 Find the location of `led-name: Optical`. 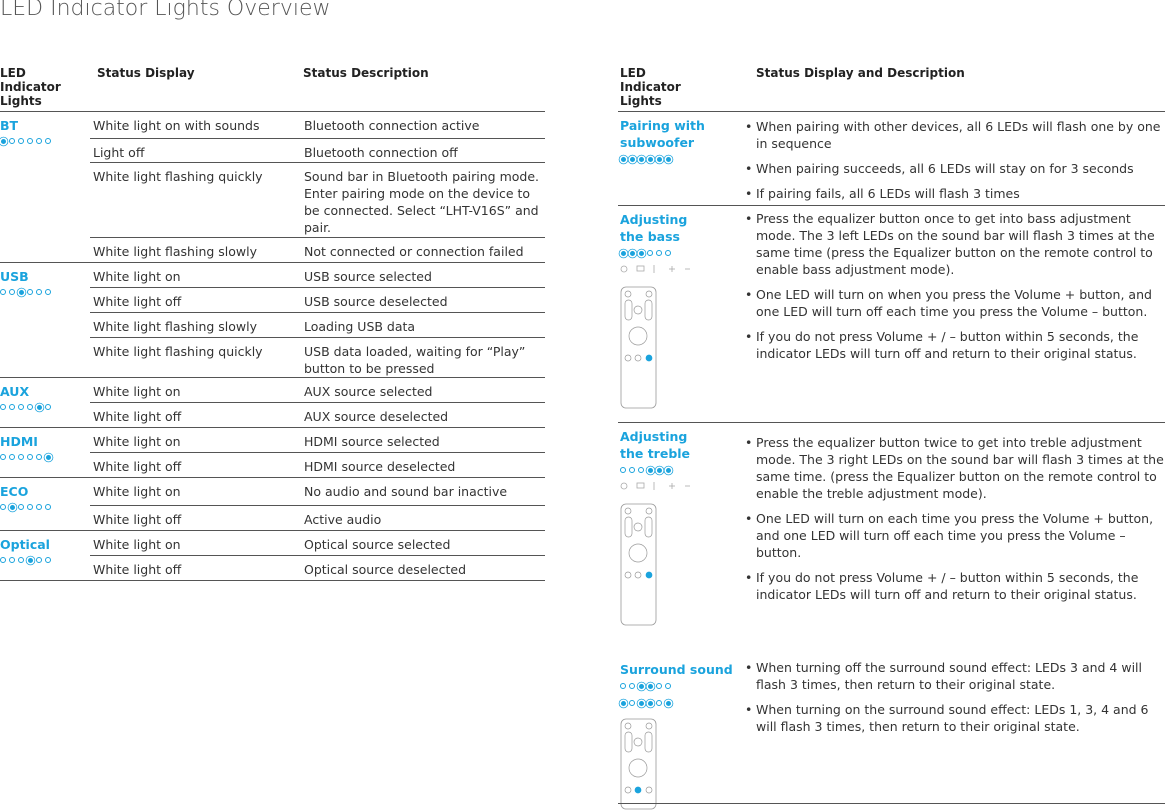

led-name: Optical is located at coordinates (25, 544).